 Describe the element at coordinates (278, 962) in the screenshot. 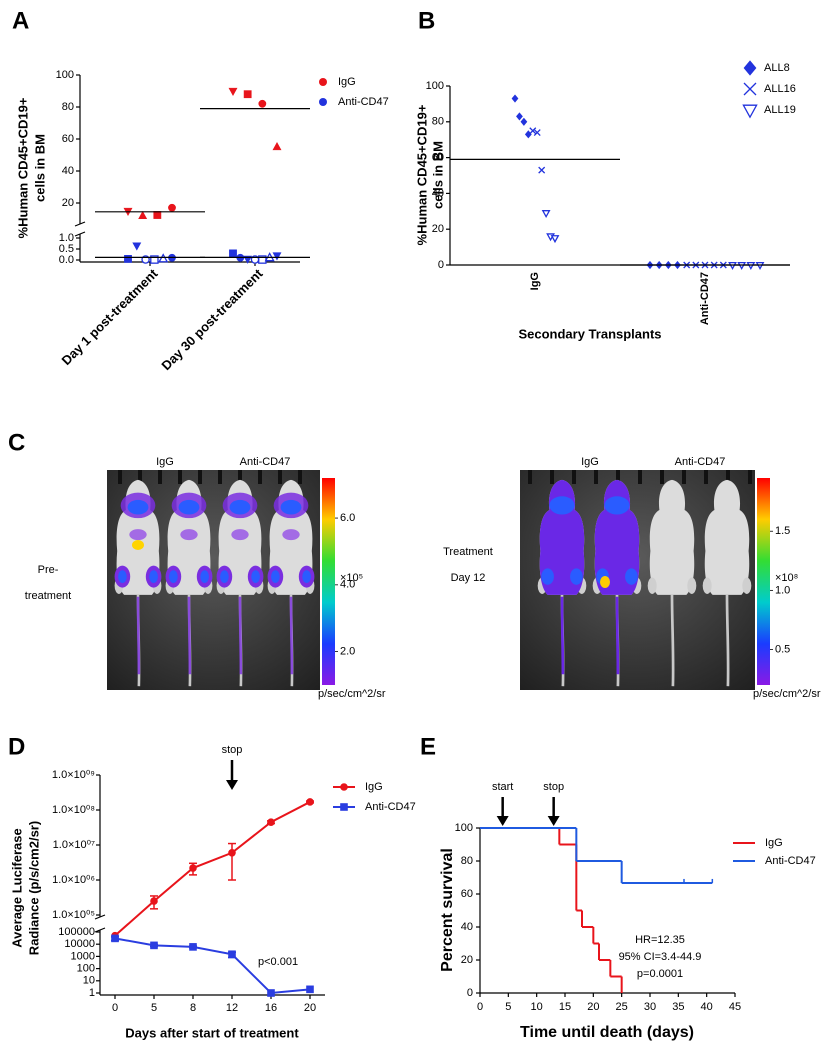

I see `annotation: p<0.001` at that location.